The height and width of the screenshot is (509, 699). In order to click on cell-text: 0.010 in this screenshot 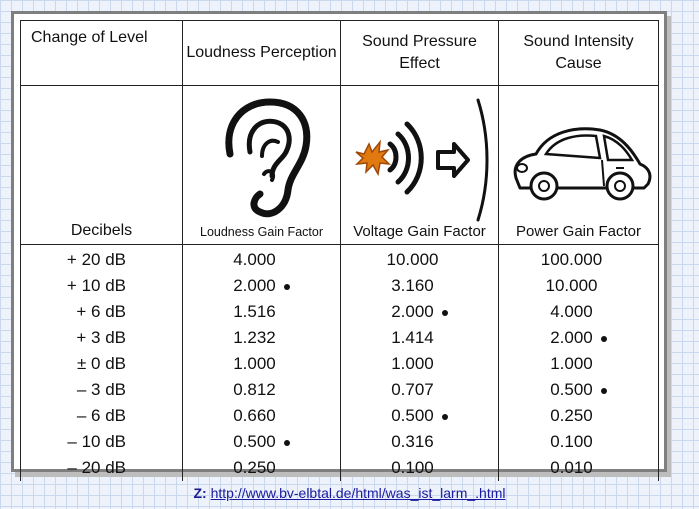, I will do `click(571, 467)`.